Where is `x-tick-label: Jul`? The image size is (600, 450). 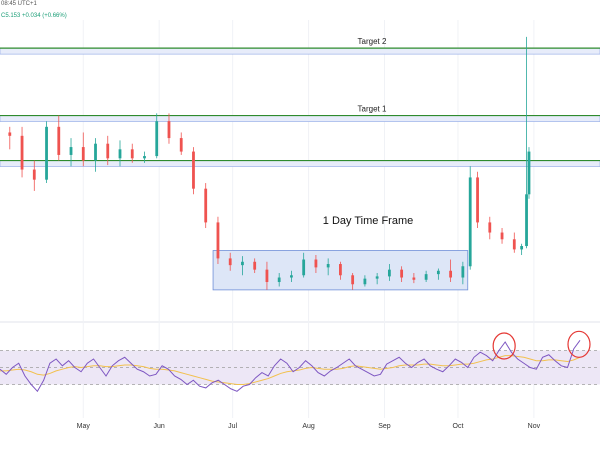 x-tick-label: Jul is located at coordinates (232, 426).